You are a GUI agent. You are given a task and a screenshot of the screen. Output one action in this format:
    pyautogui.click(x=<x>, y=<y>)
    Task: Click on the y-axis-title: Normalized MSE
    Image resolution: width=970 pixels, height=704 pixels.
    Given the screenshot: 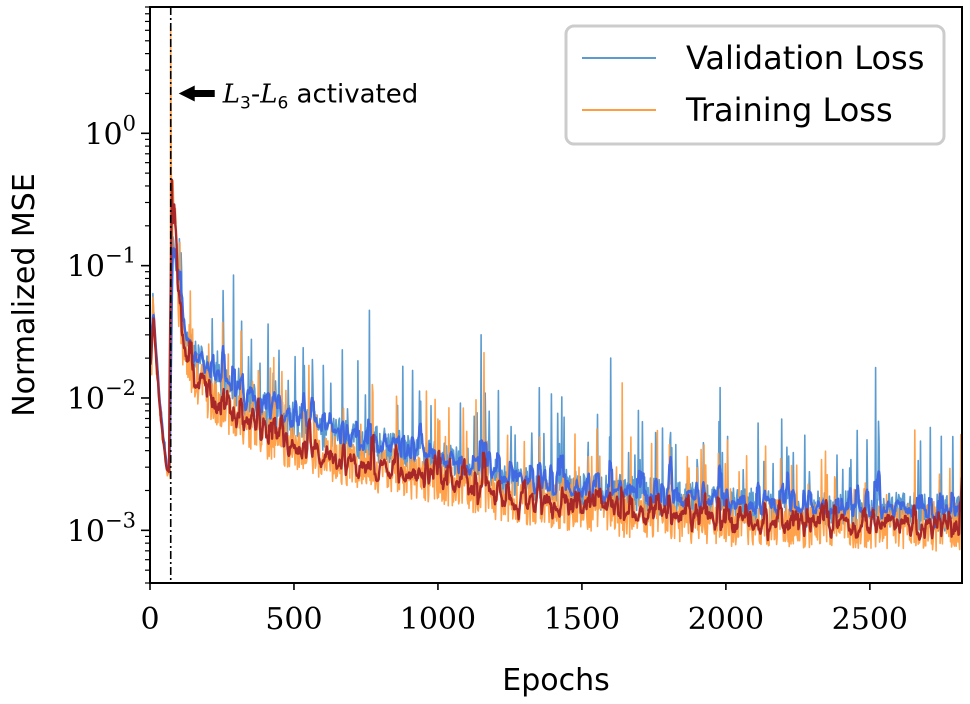 What is the action you would take?
    pyautogui.click(x=24, y=295)
    